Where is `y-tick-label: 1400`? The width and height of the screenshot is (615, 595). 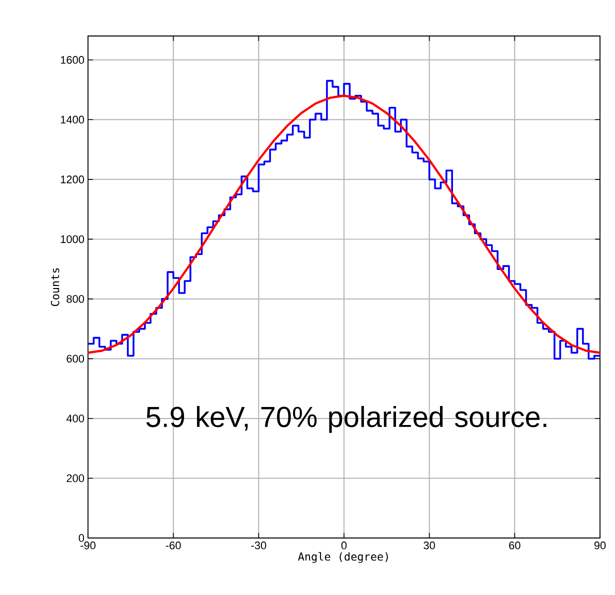 y-tick-label: 1400 is located at coordinates (72, 120).